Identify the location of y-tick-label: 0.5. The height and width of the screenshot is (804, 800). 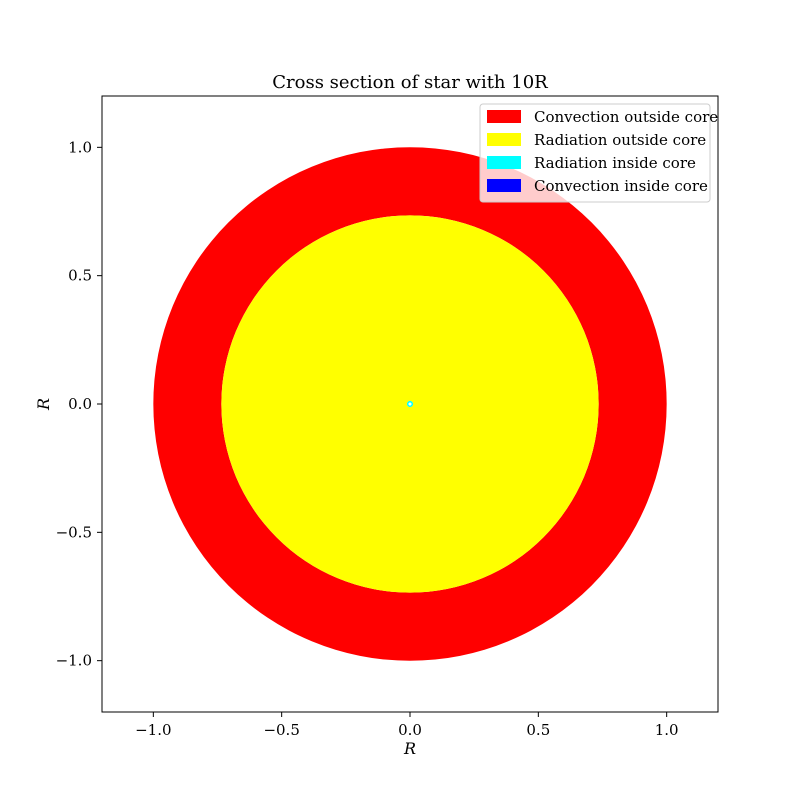
(80, 276).